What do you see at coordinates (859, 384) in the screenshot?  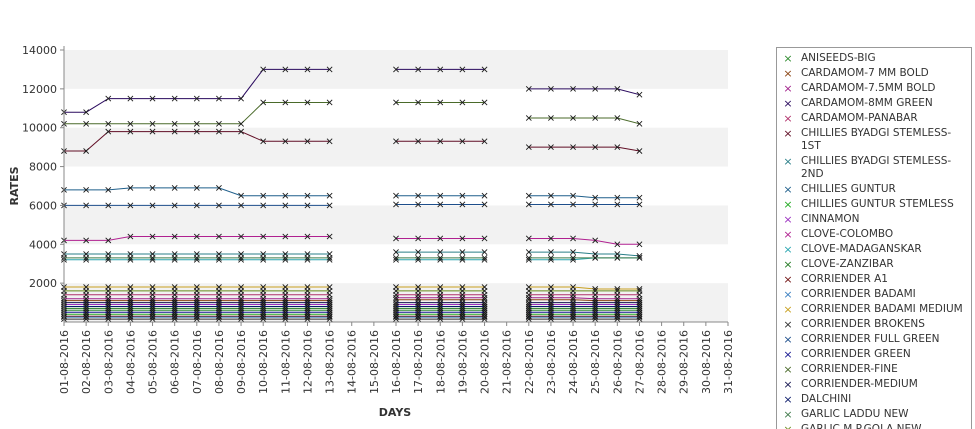 I see `legend-label: CORRIENDER-MEDIUM` at bounding box center [859, 384].